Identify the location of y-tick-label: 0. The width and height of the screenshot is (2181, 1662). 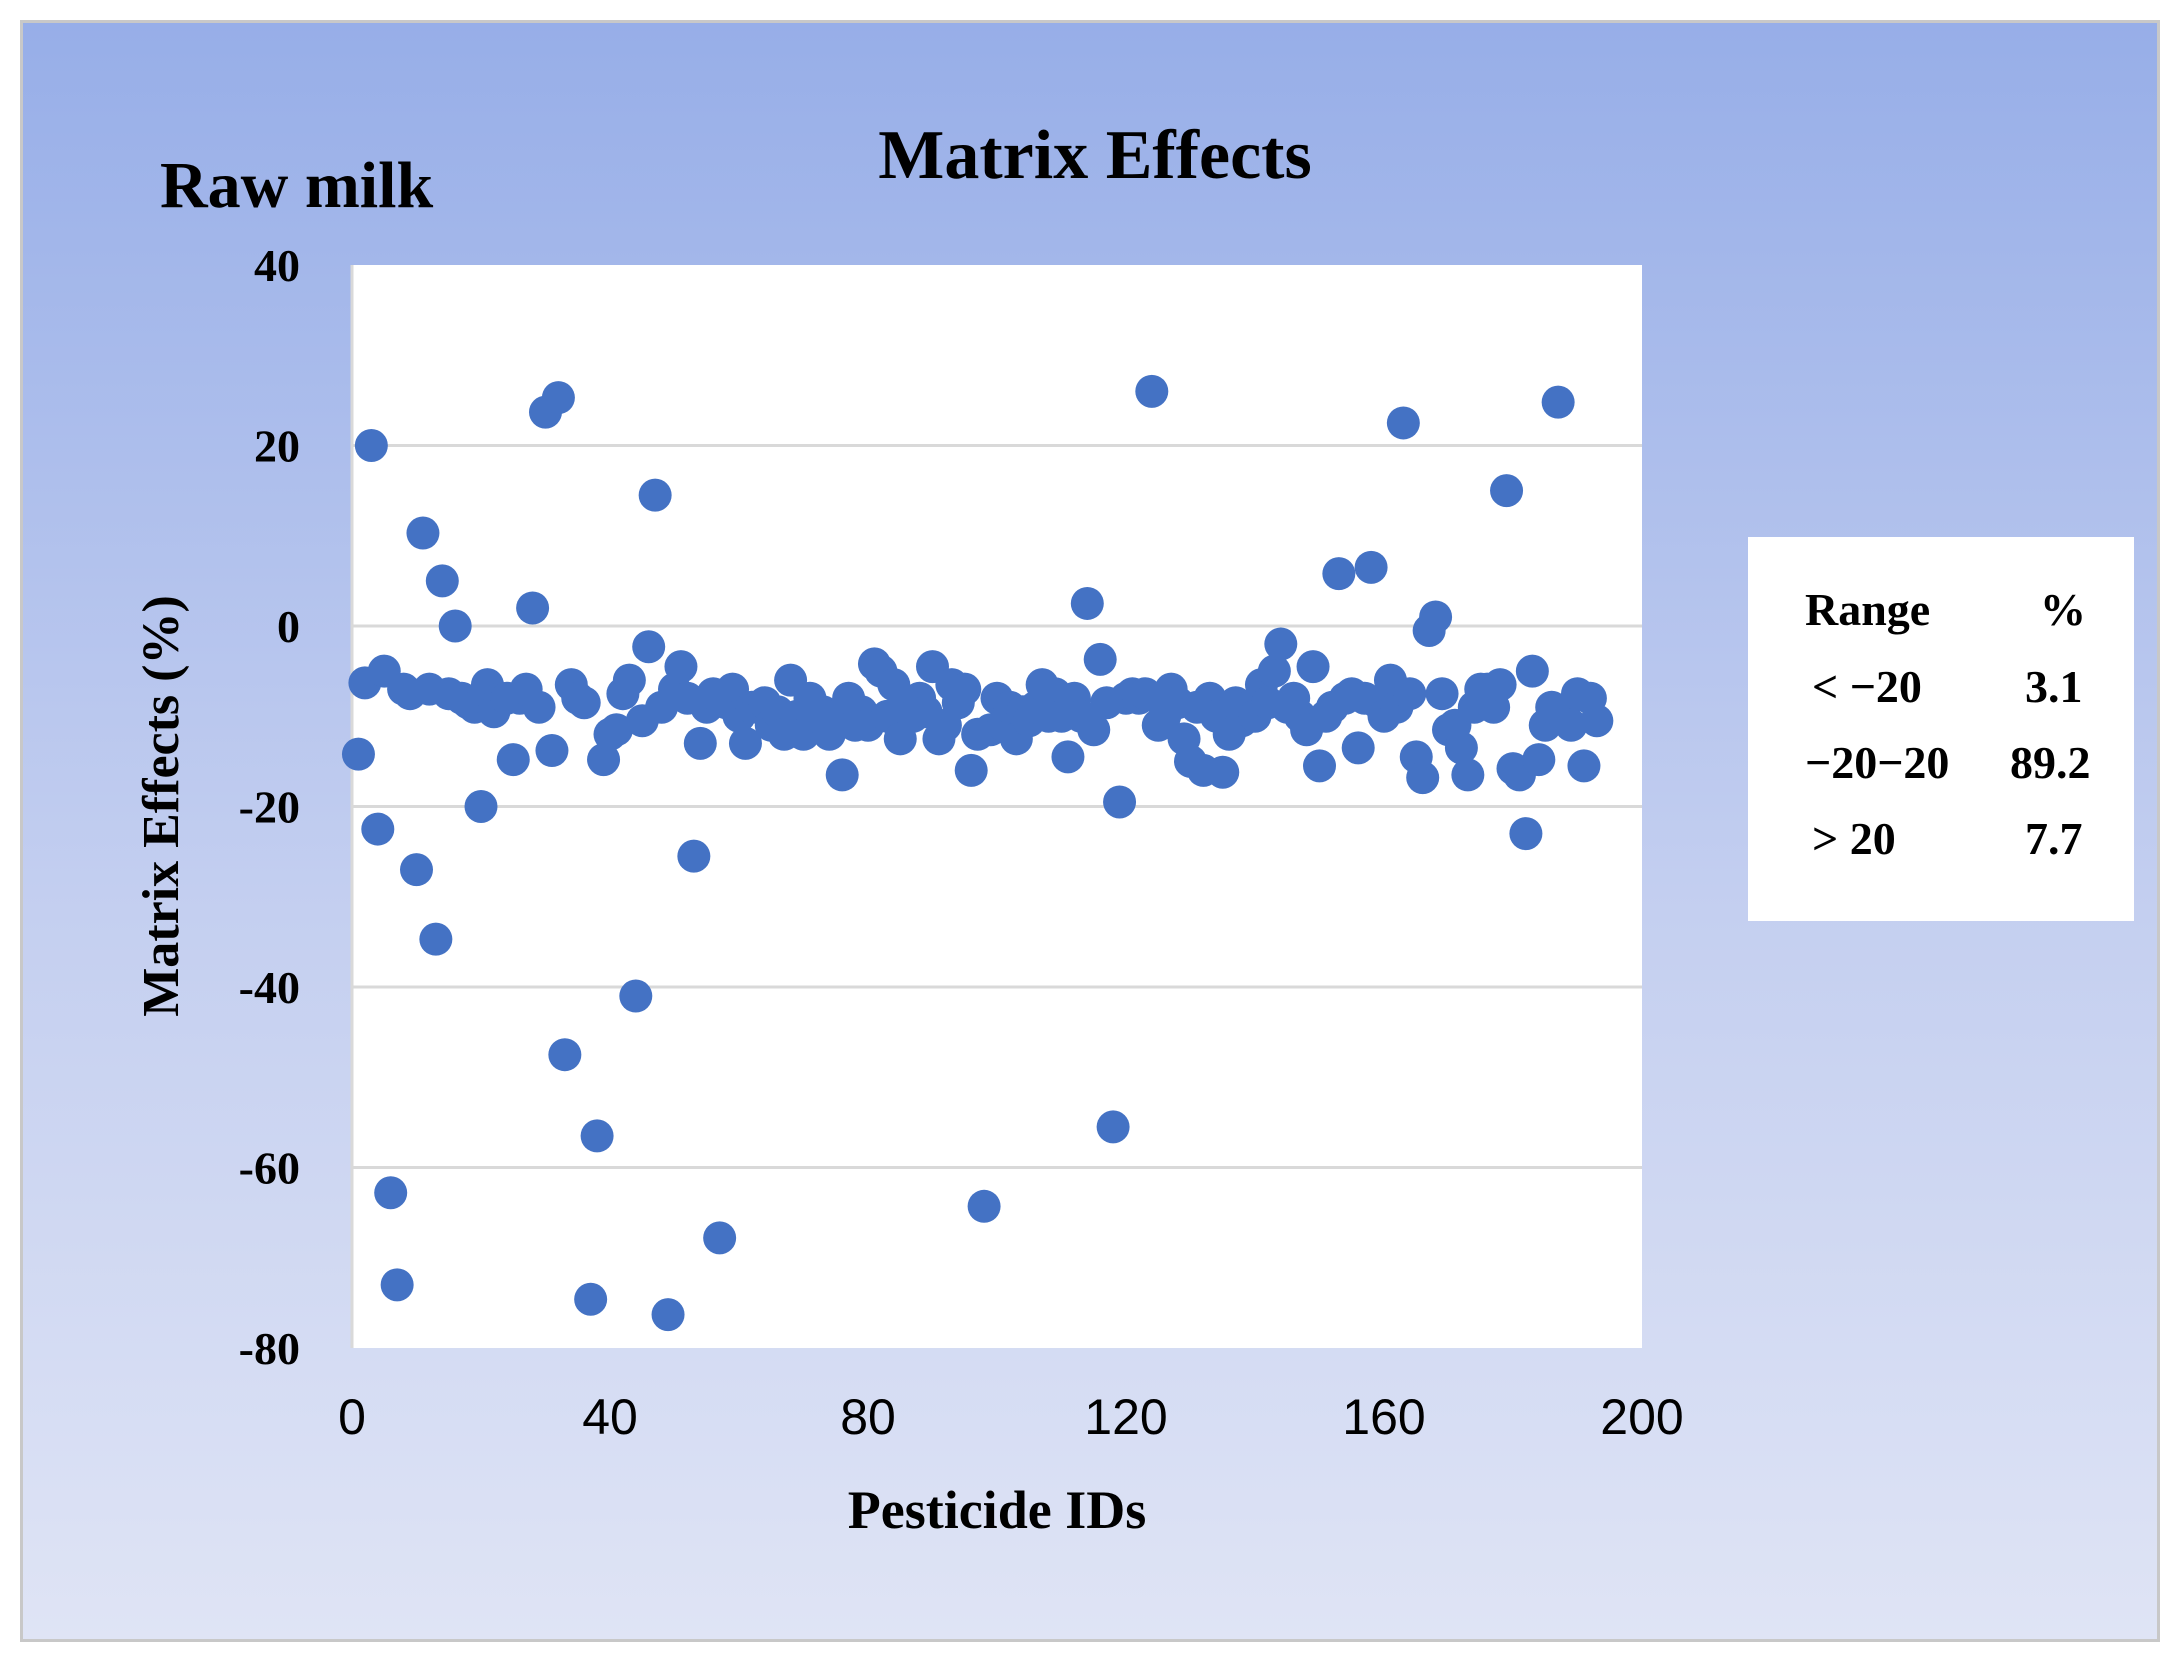
(288, 626).